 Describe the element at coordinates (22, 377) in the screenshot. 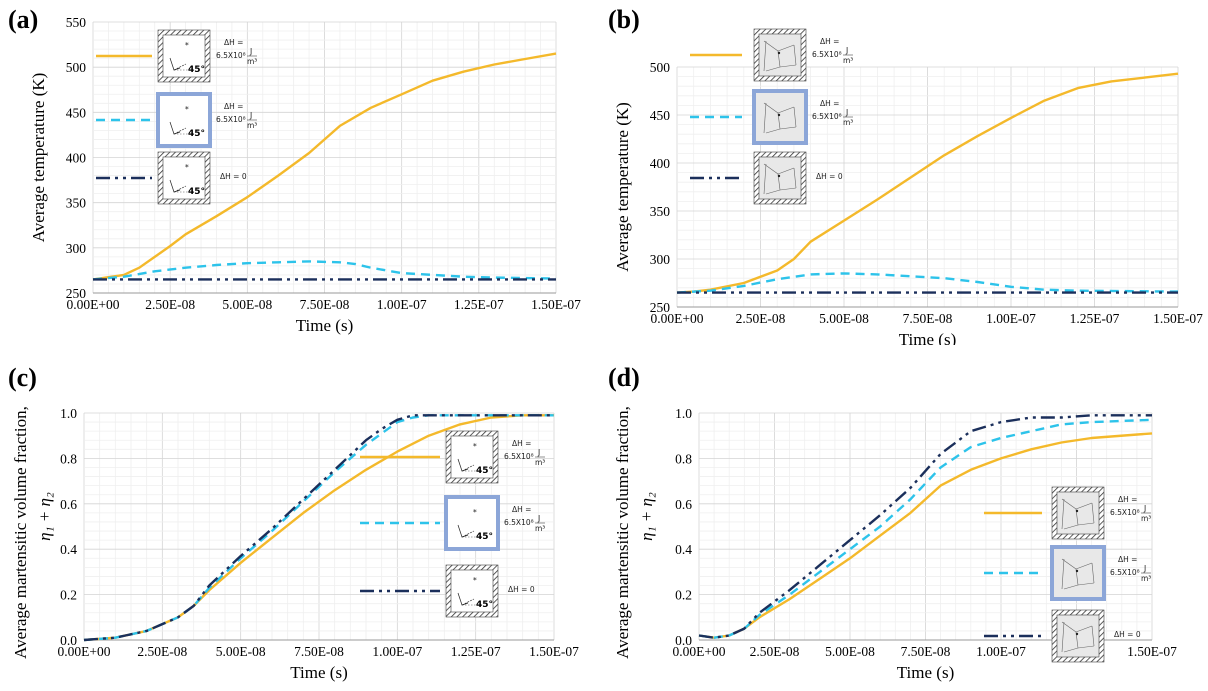

I see `panel-label: (c)` at that location.